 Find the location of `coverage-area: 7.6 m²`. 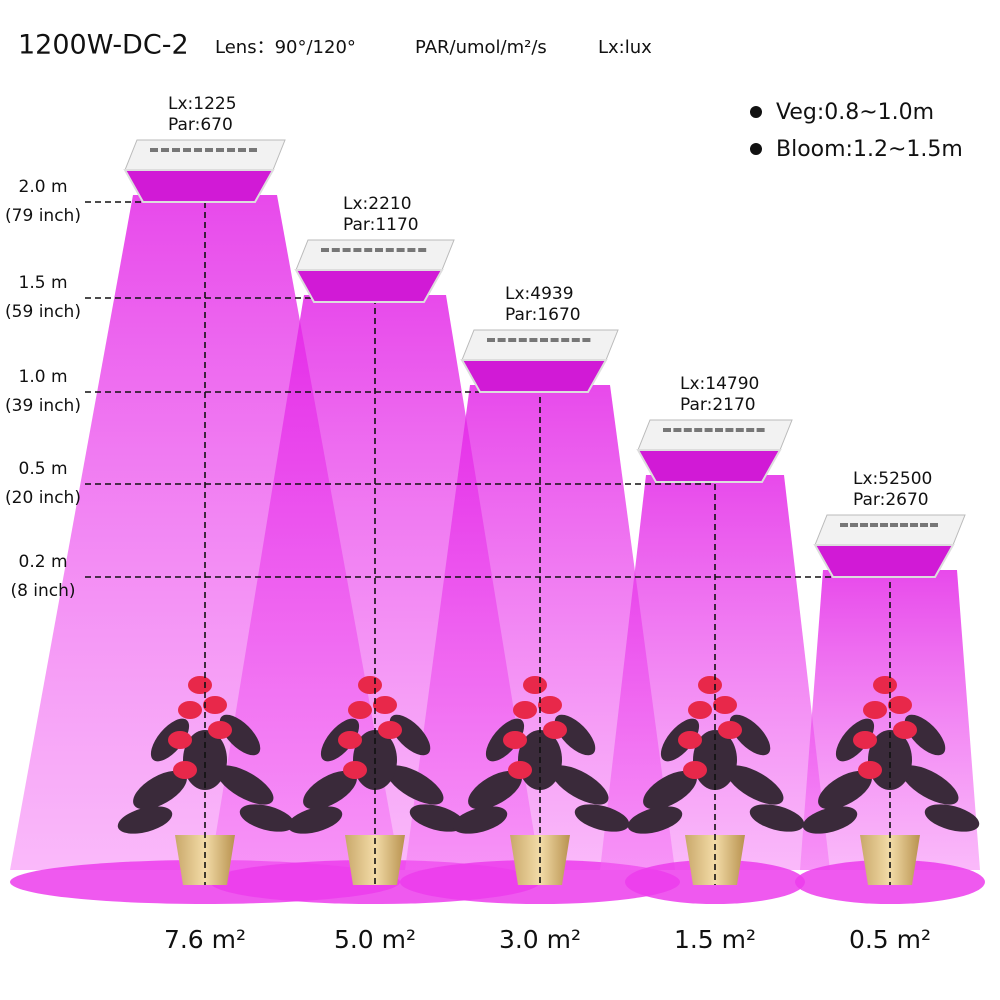

coverage-area: 7.6 m² is located at coordinates (205, 939).